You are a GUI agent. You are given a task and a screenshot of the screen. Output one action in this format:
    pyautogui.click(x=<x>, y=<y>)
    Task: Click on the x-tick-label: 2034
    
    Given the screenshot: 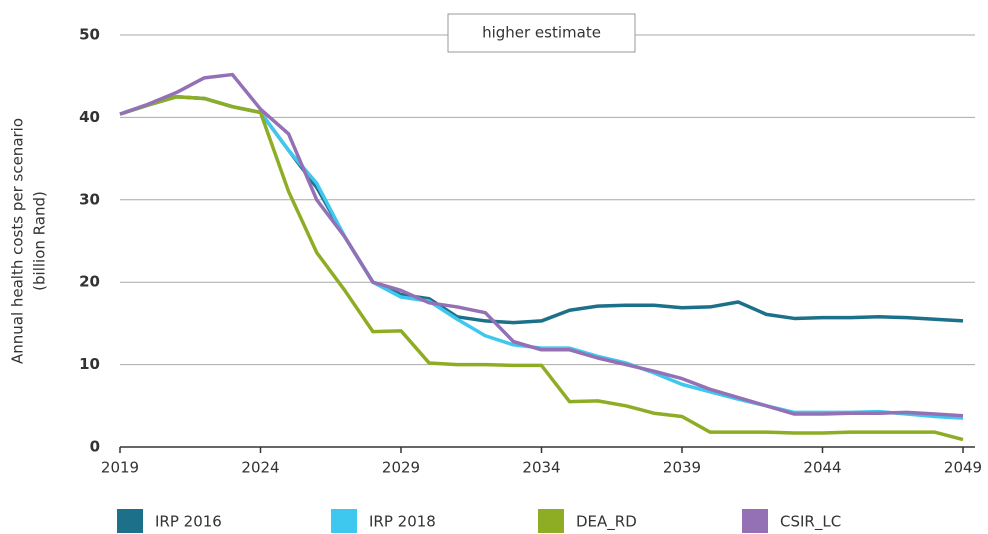 What is the action you would take?
    pyautogui.click(x=541, y=468)
    